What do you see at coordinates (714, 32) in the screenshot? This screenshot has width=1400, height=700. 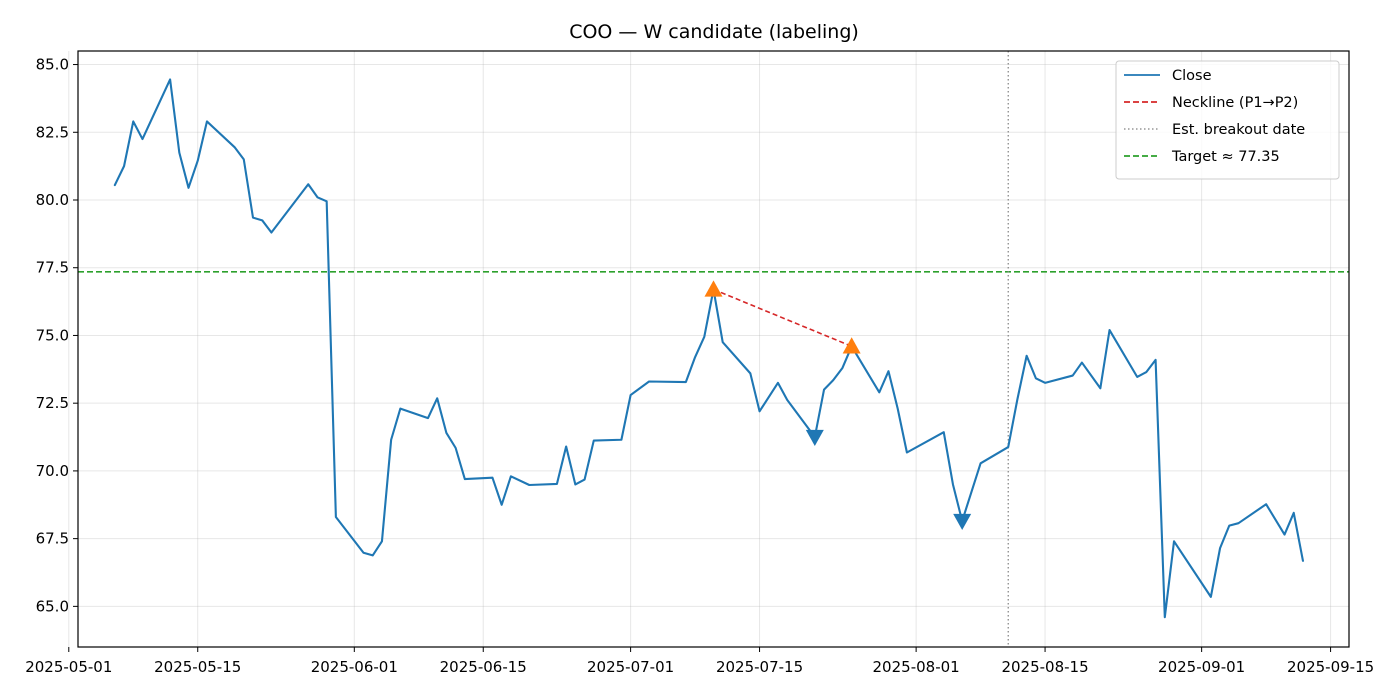 I see `chart-title: COO — W candidate (labeling)` at bounding box center [714, 32].